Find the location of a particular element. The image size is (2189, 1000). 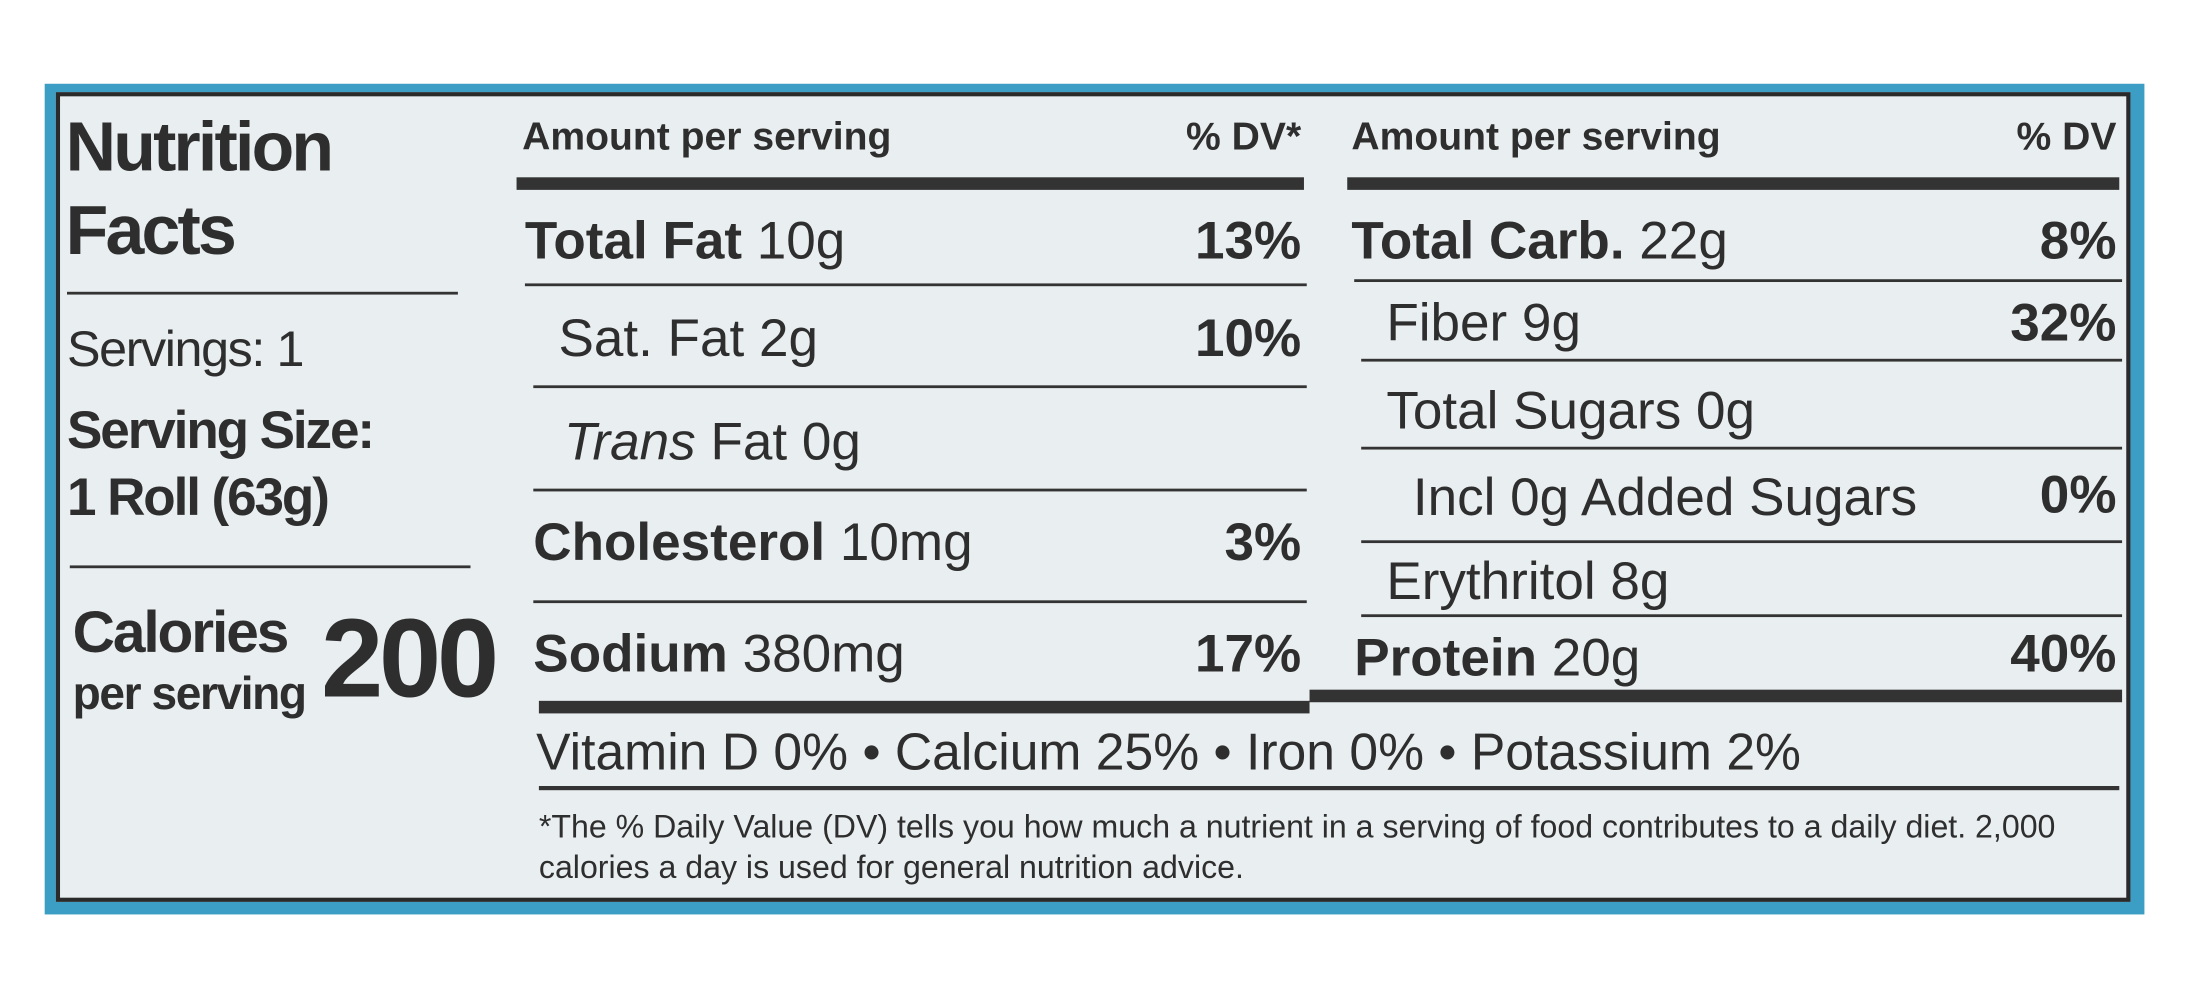

nutrient-amount: 380mg is located at coordinates (823, 655).